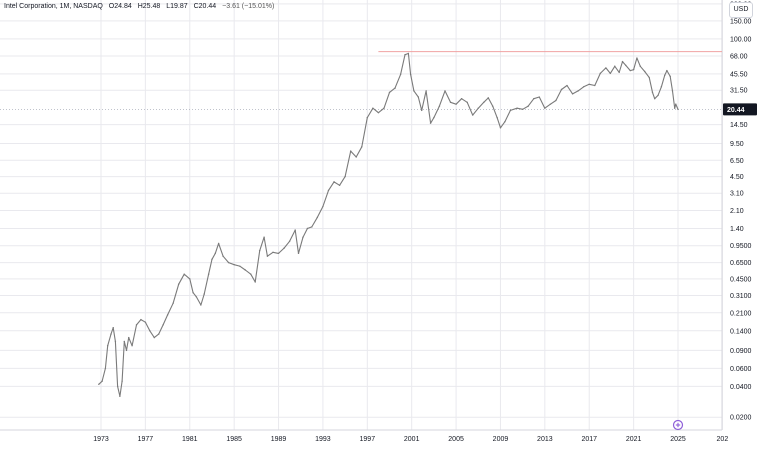 The width and height of the screenshot is (758, 450). What do you see at coordinates (634, 439) in the screenshot?
I see `x-tick-label: 2021` at bounding box center [634, 439].